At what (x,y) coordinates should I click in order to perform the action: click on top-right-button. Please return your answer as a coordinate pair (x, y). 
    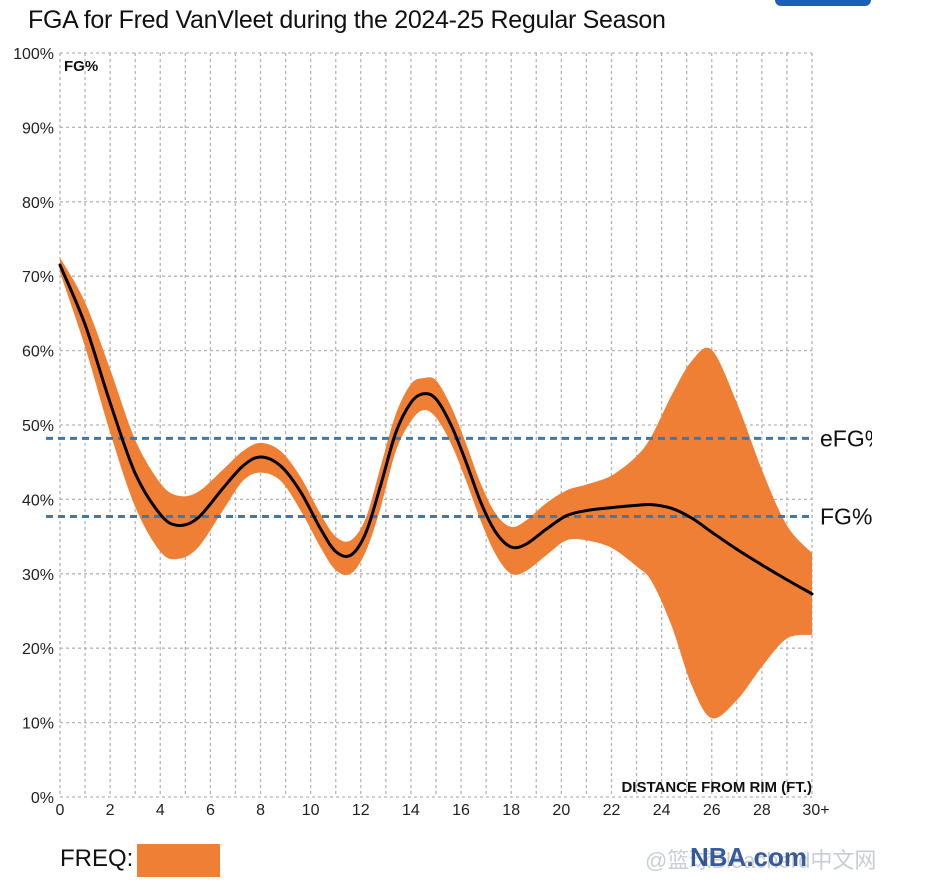
    Looking at the image, I should click on (823, 3).